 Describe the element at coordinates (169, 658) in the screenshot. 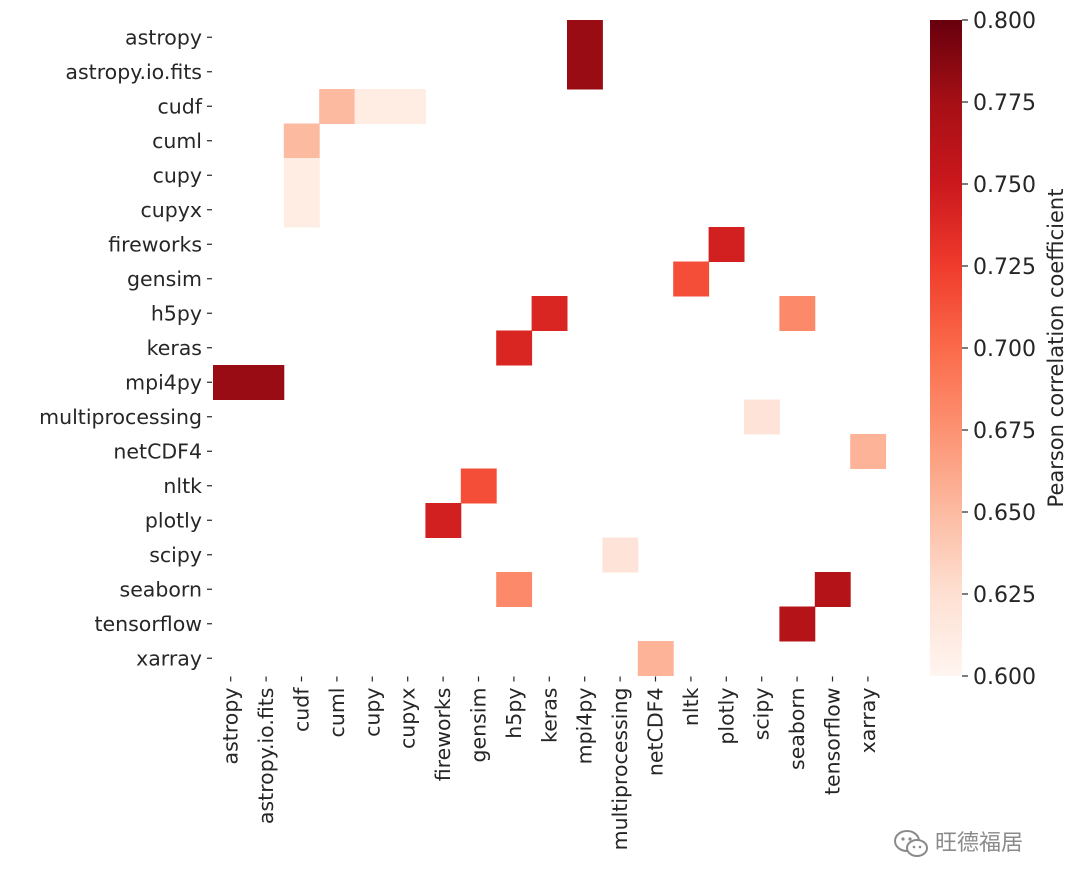

I see `row-label-xarray: xarray` at that location.